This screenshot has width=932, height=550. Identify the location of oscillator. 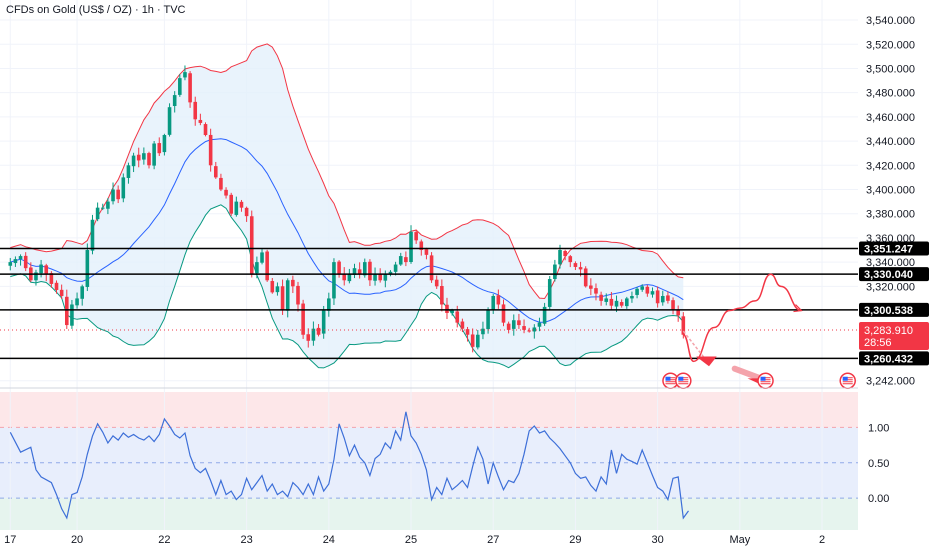
(349, 465).